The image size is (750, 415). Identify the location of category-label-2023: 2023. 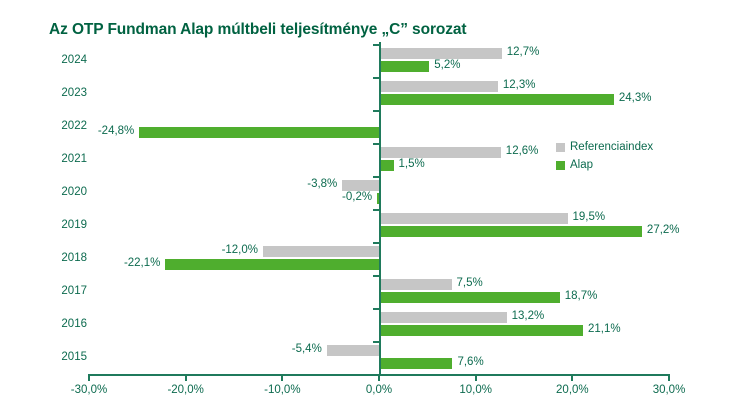
(74, 93).